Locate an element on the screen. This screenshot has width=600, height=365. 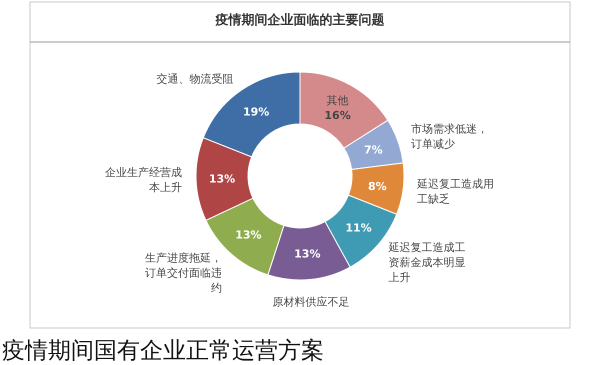
data-label: 8% is located at coordinates (377, 186).